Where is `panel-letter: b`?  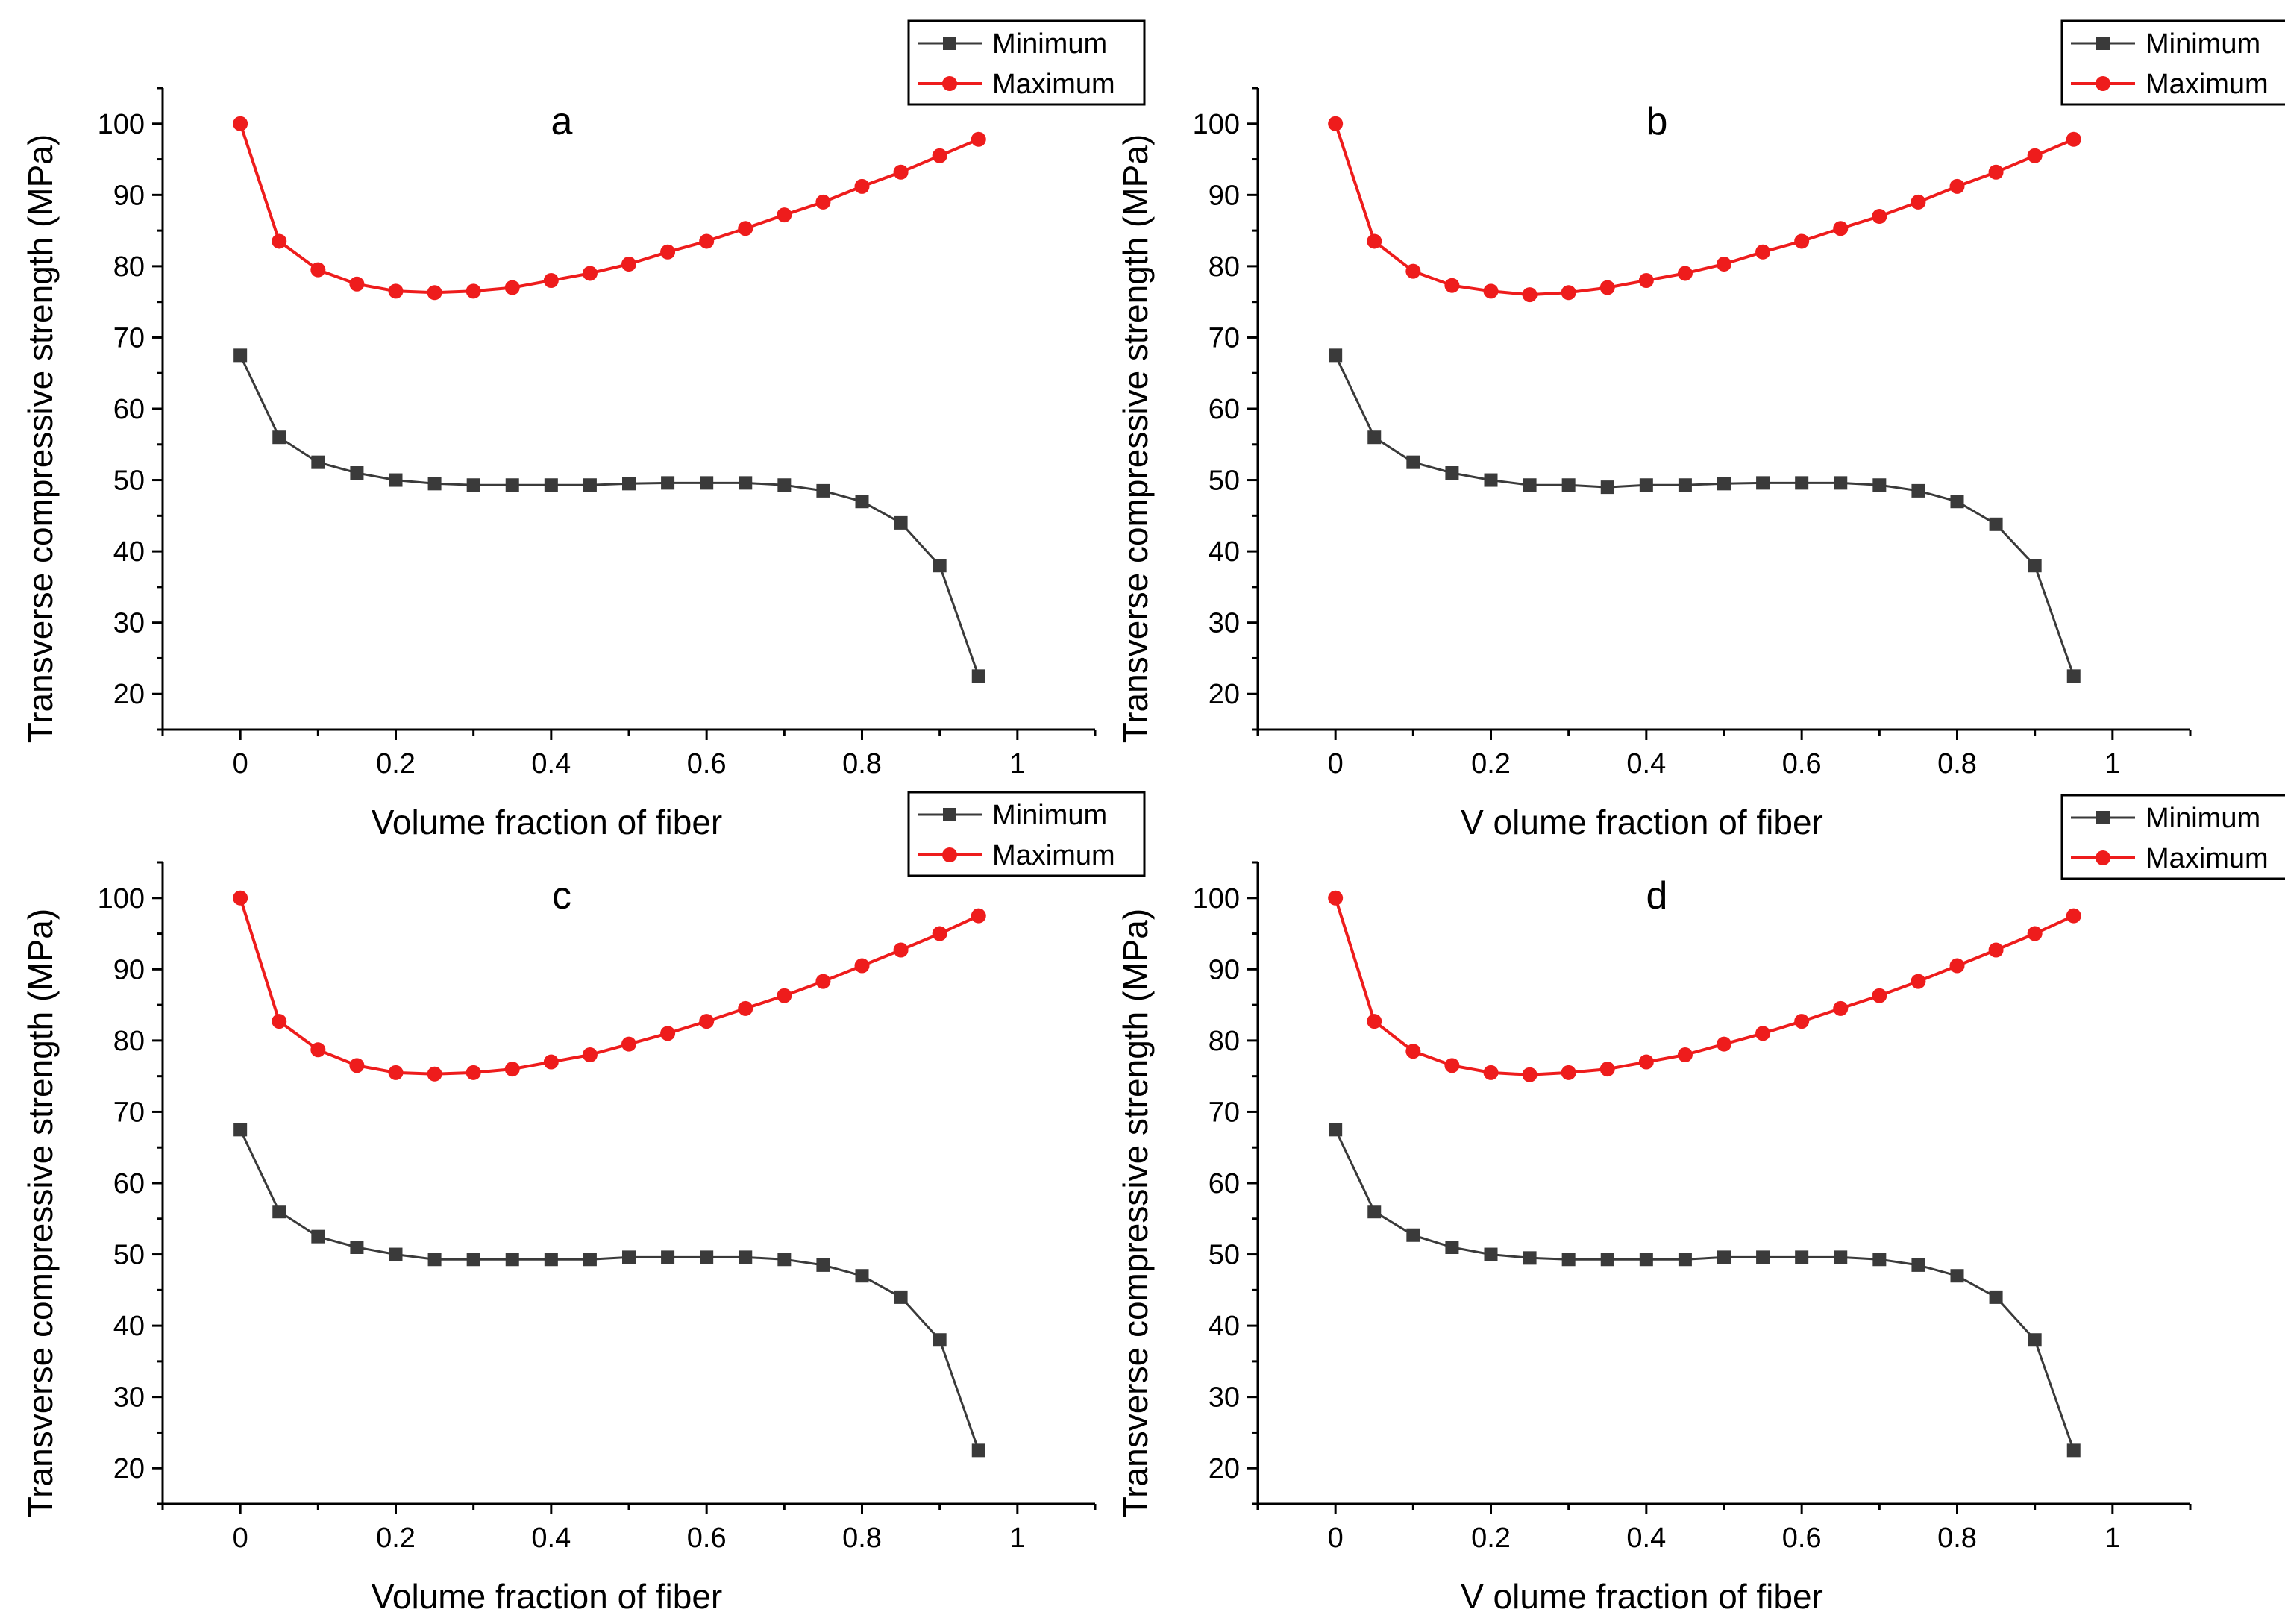 panel-letter: b is located at coordinates (1657, 121).